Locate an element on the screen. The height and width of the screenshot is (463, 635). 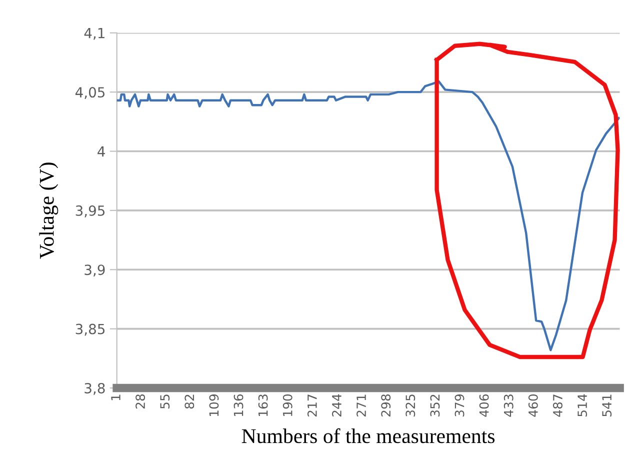
x-tick-label: 109 is located at coordinates (214, 405).